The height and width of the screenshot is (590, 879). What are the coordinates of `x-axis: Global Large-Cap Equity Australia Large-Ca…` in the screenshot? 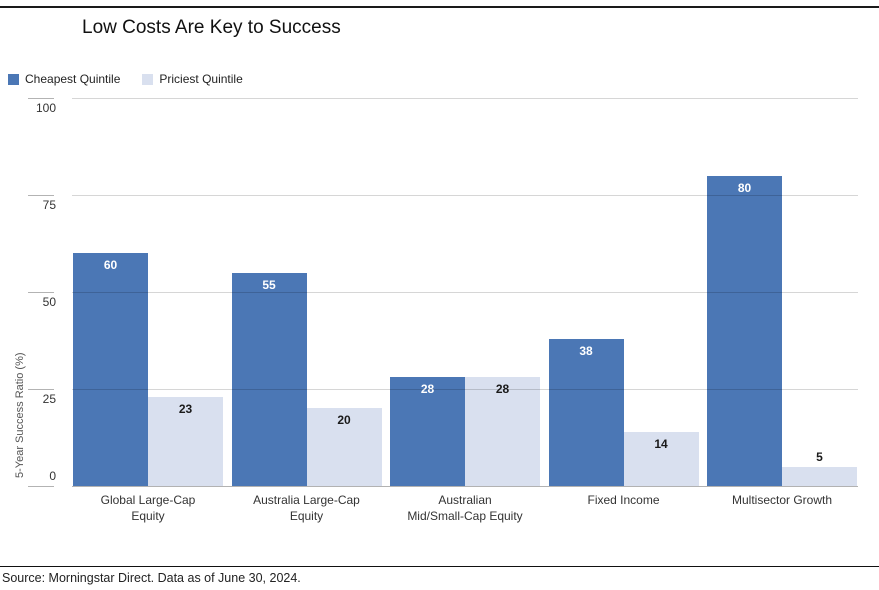 It's located at (465, 508).